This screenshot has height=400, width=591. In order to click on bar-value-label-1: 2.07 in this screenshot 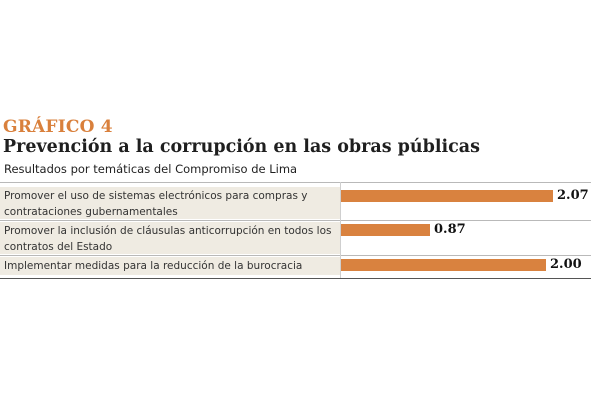, I will do `click(573, 195)`.